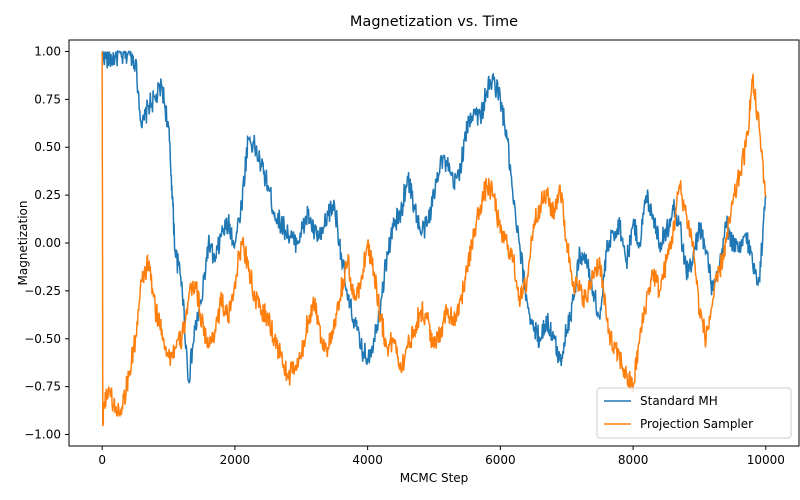 Image resolution: width=800 pixels, height=500 pixels. What do you see at coordinates (47, 51) in the screenshot?
I see `y-tick-label: 1.00` at bounding box center [47, 51].